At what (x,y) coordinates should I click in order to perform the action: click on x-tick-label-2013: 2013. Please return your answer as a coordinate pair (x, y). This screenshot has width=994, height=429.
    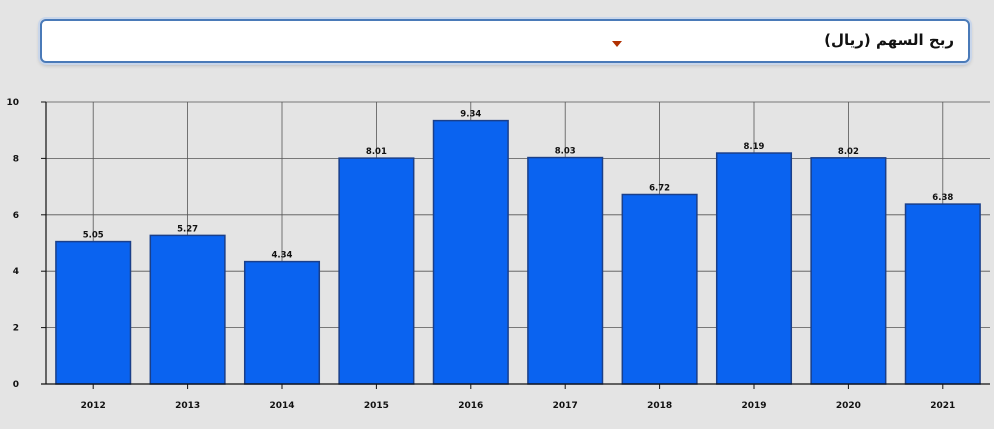
    Looking at the image, I should click on (187, 406).